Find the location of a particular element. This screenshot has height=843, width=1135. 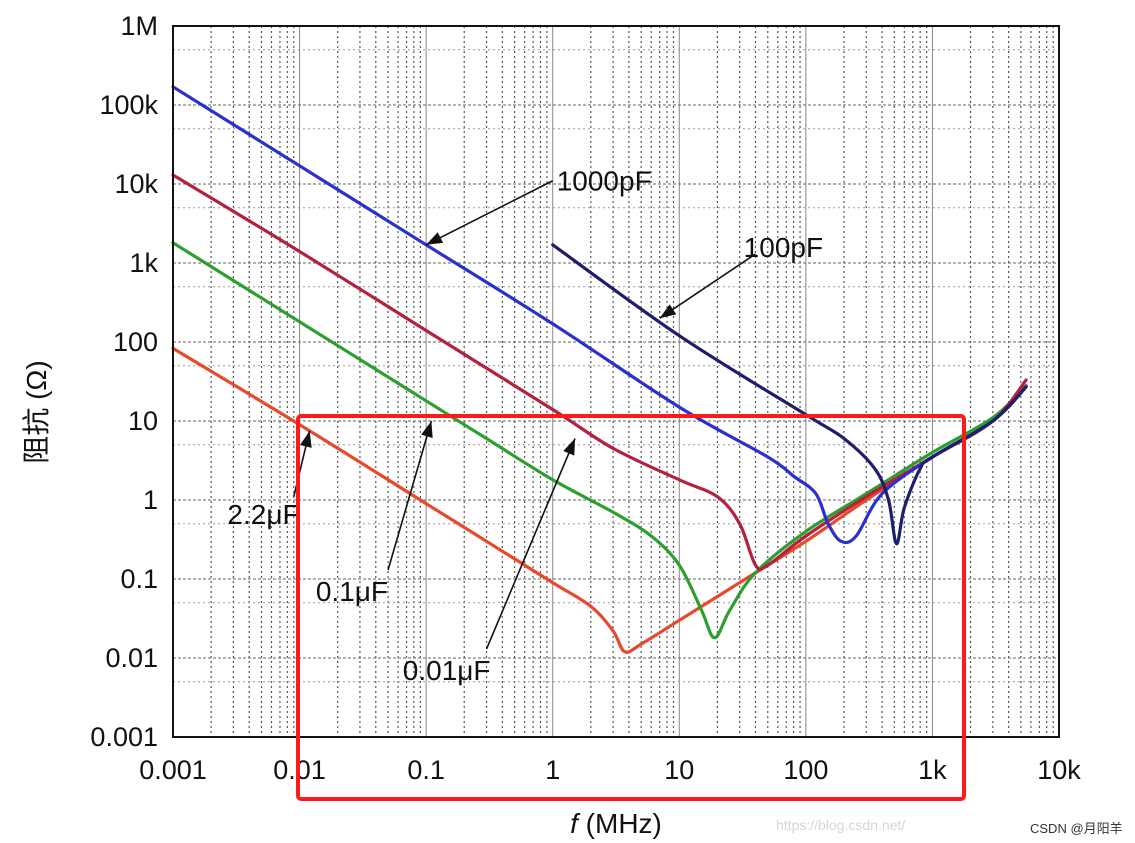

x-tick-label: 10k is located at coordinates (1059, 770).